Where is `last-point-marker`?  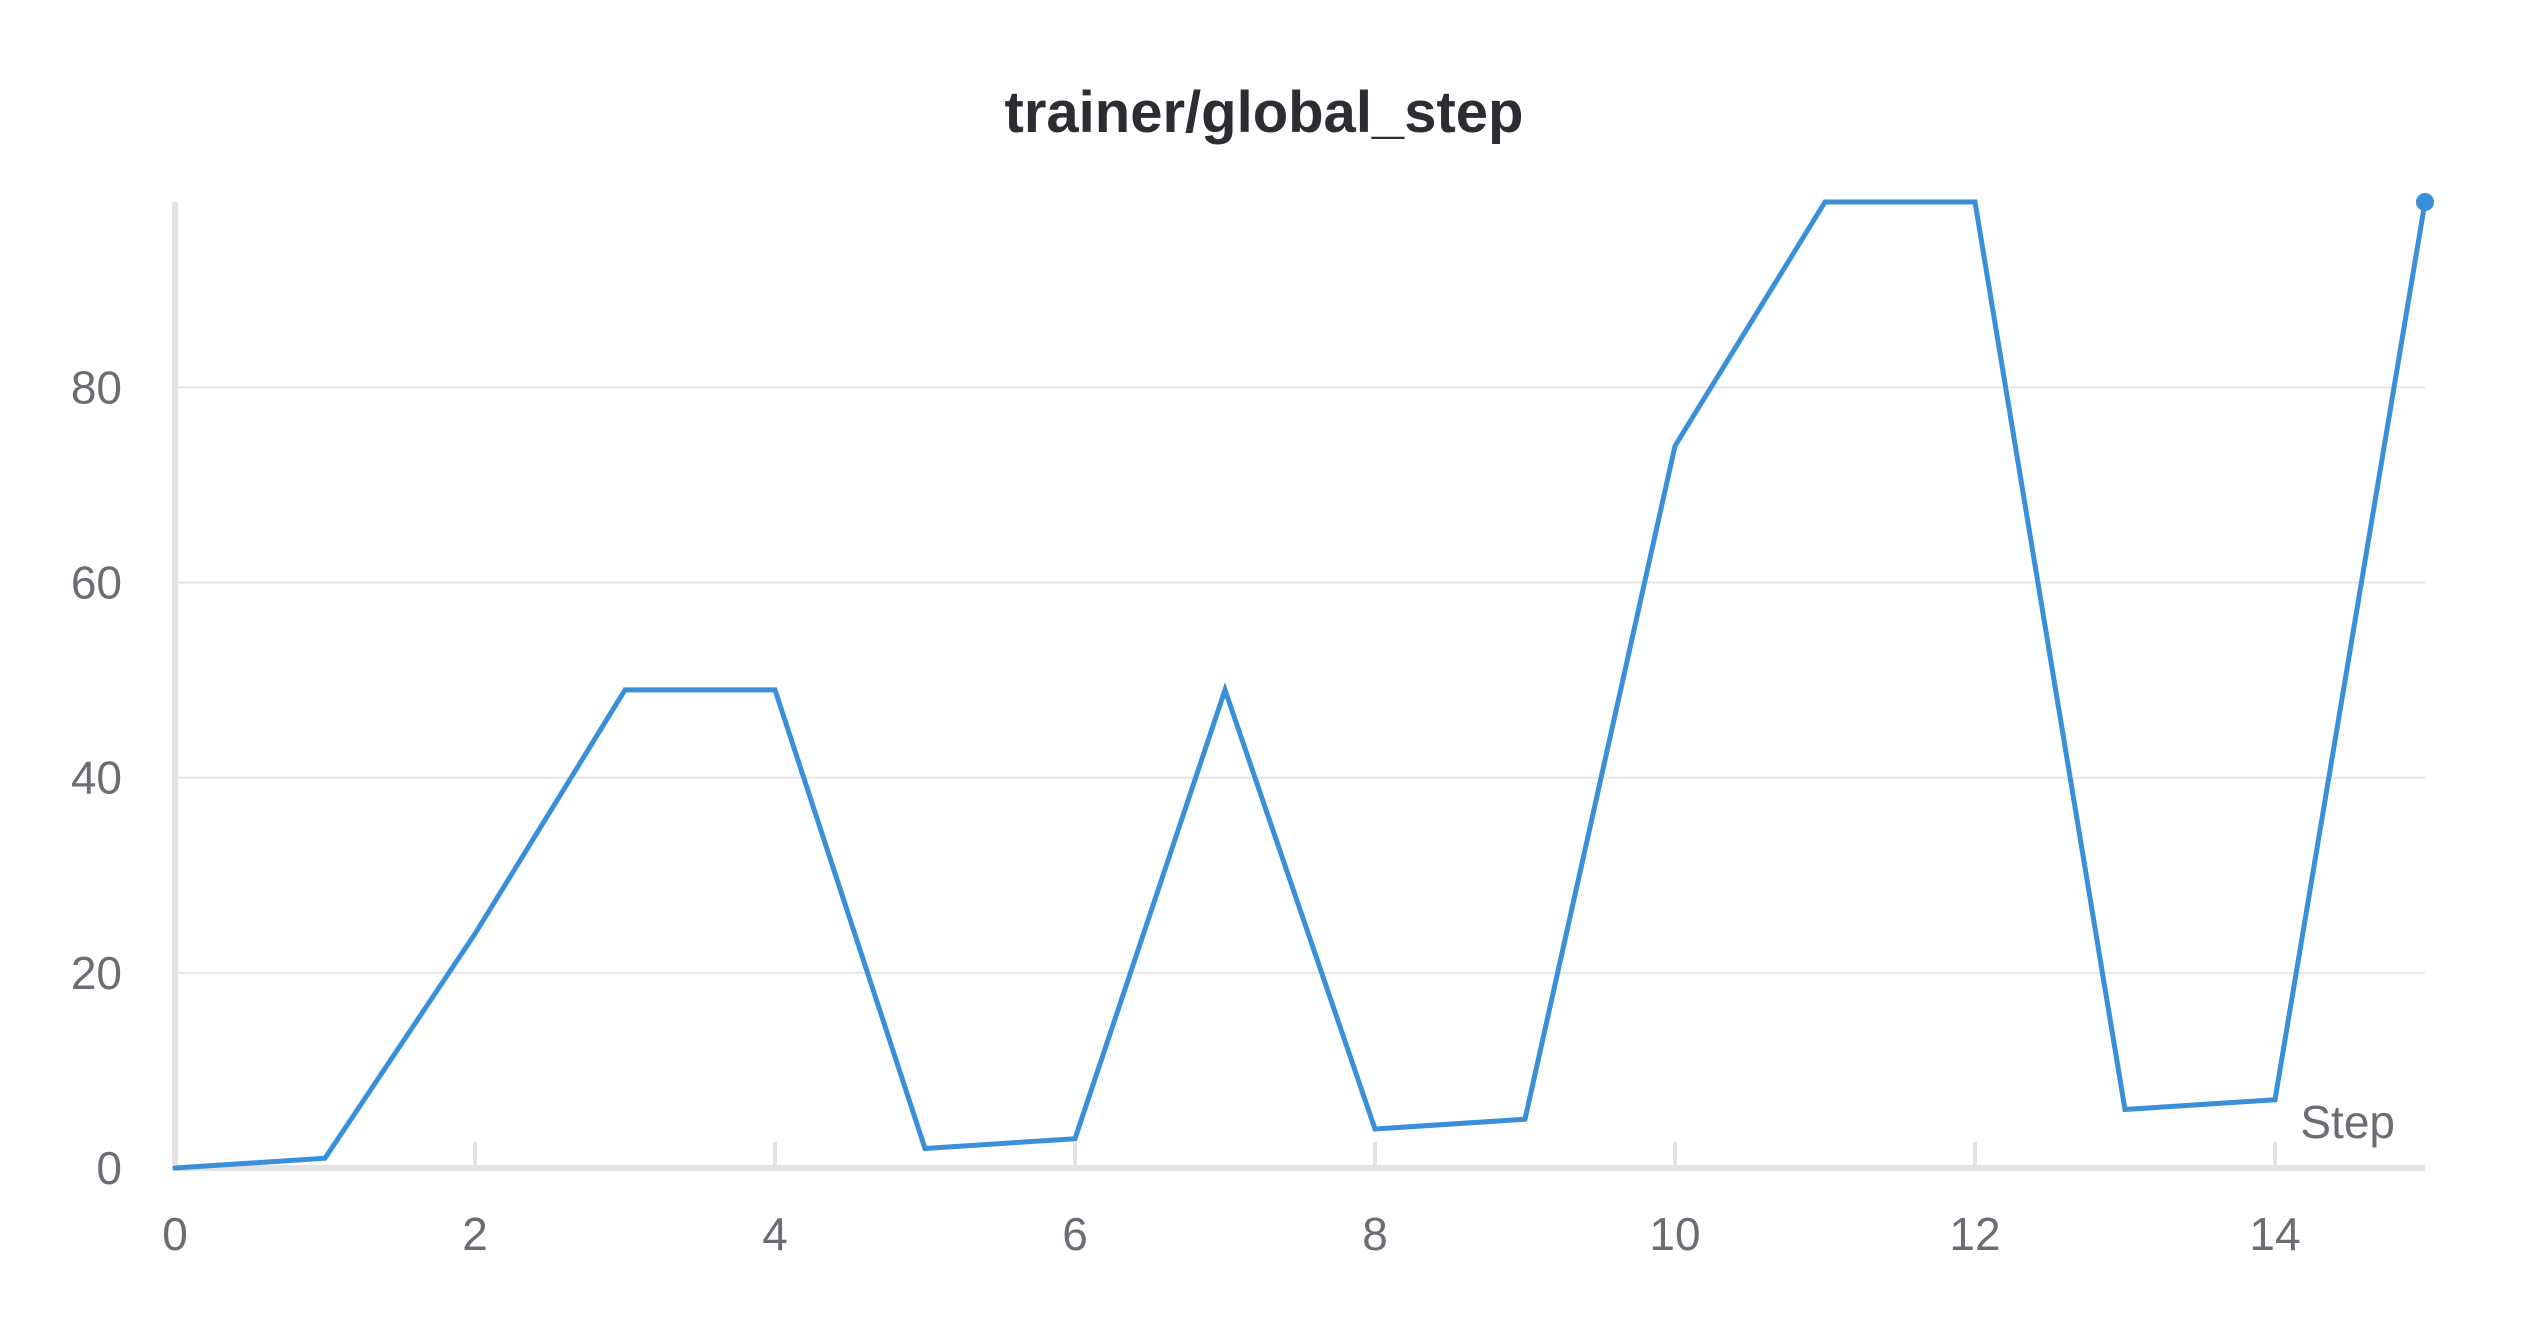 last-point-marker is located at coordinates (2425, 202).